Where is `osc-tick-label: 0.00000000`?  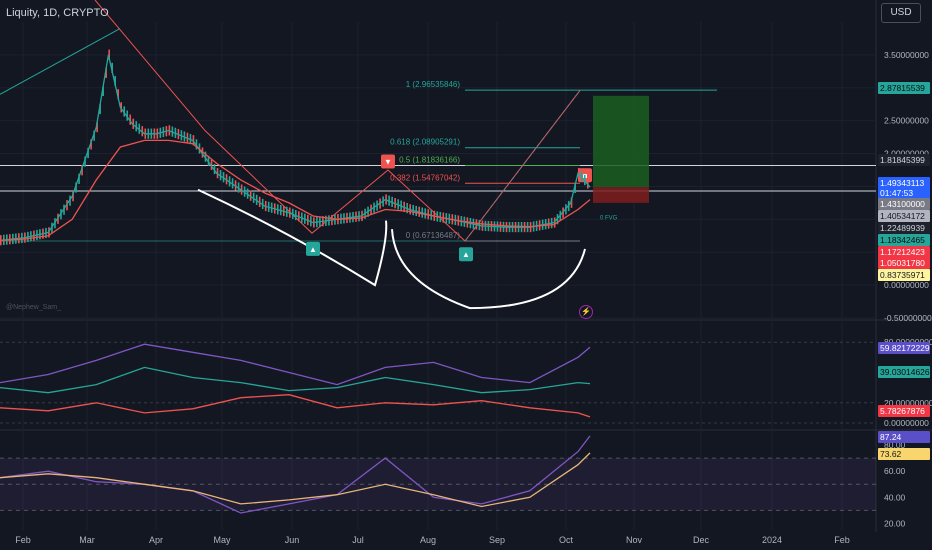 osc-tick-label: 0.00000000 is located at coordinates (906, 423).